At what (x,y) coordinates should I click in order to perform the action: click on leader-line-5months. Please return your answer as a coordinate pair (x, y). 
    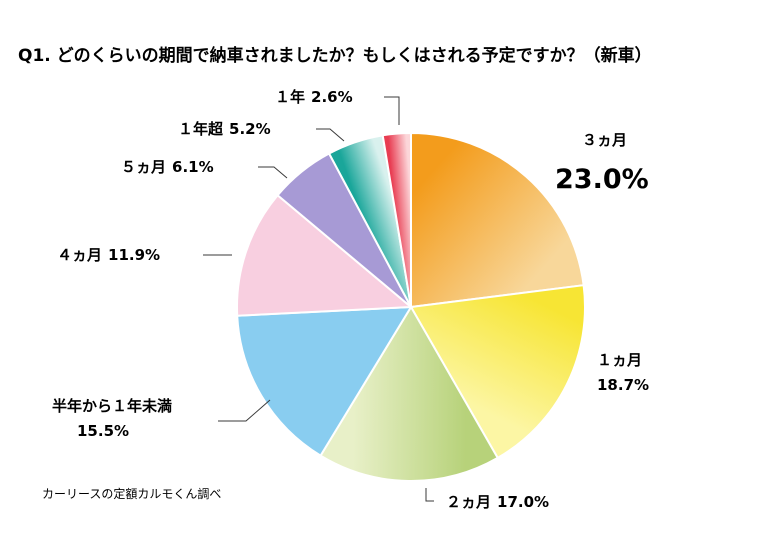
    Looking at the image, I should click on (273, 172).